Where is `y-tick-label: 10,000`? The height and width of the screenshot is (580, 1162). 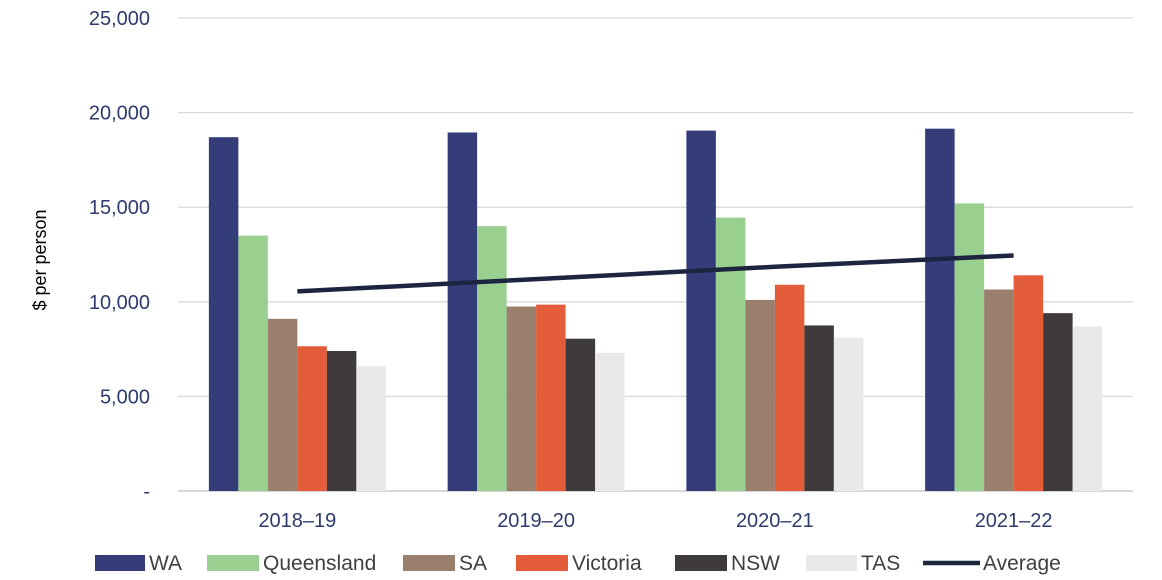
y-tick-label: 10,000 is located at coordinates (119, 303).